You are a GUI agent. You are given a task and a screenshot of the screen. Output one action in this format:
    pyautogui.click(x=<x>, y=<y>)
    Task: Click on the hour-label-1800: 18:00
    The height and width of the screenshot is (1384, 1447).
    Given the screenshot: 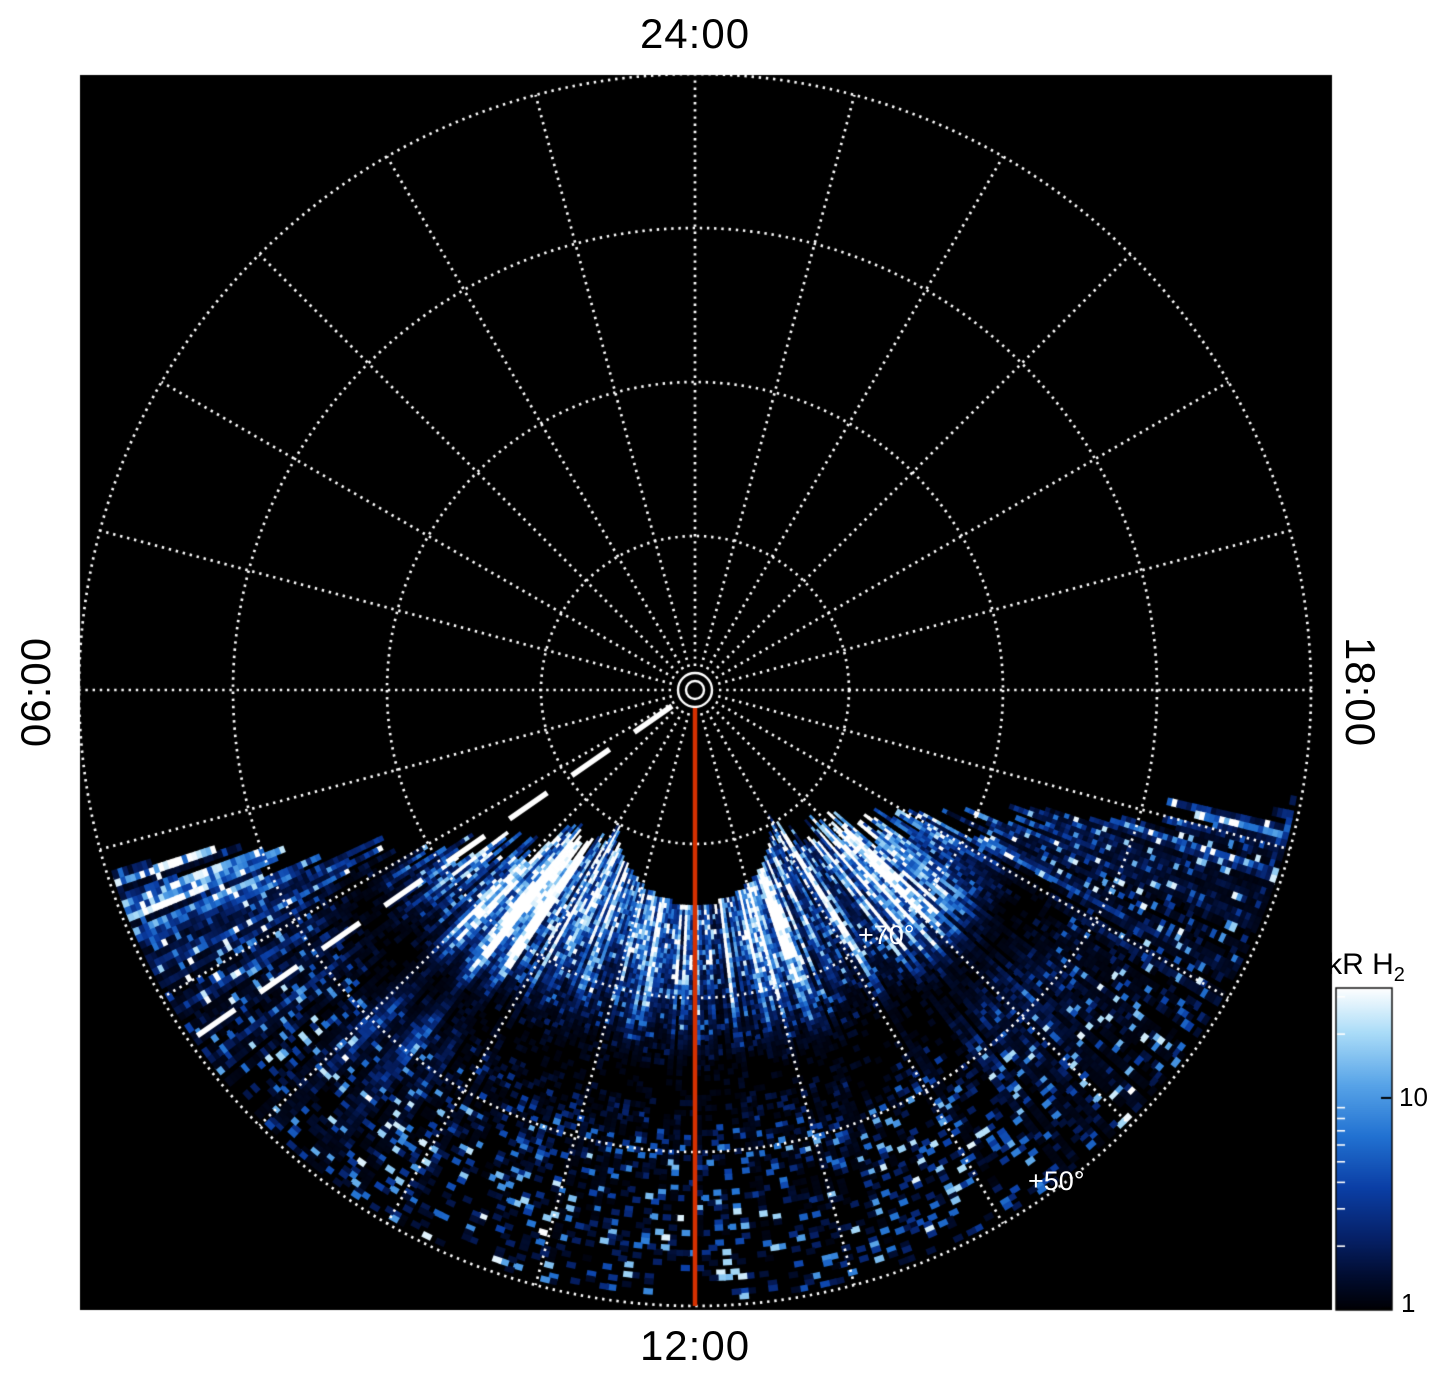 What is the action you would take?
    pyautogui.click(x=1360, y=692)
    